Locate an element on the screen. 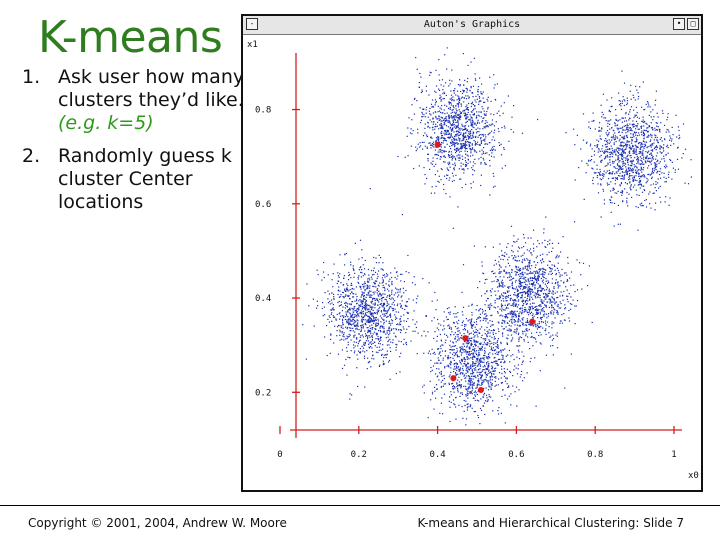 The height and width of the screenshot is (540, 720). maximize-button: □ is located at coordinates (693, 24).